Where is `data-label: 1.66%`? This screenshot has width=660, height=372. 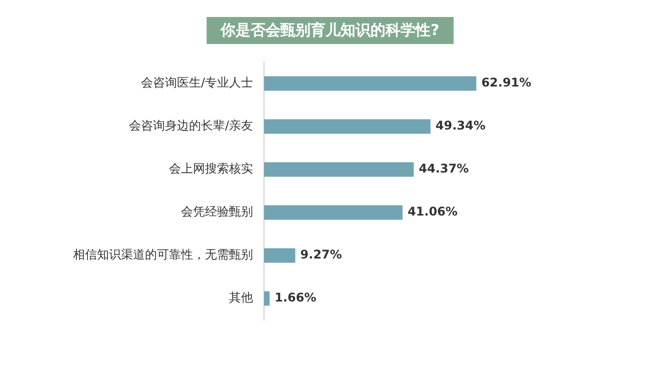 data-label: 1.66% is located at coordinates (295, 297).